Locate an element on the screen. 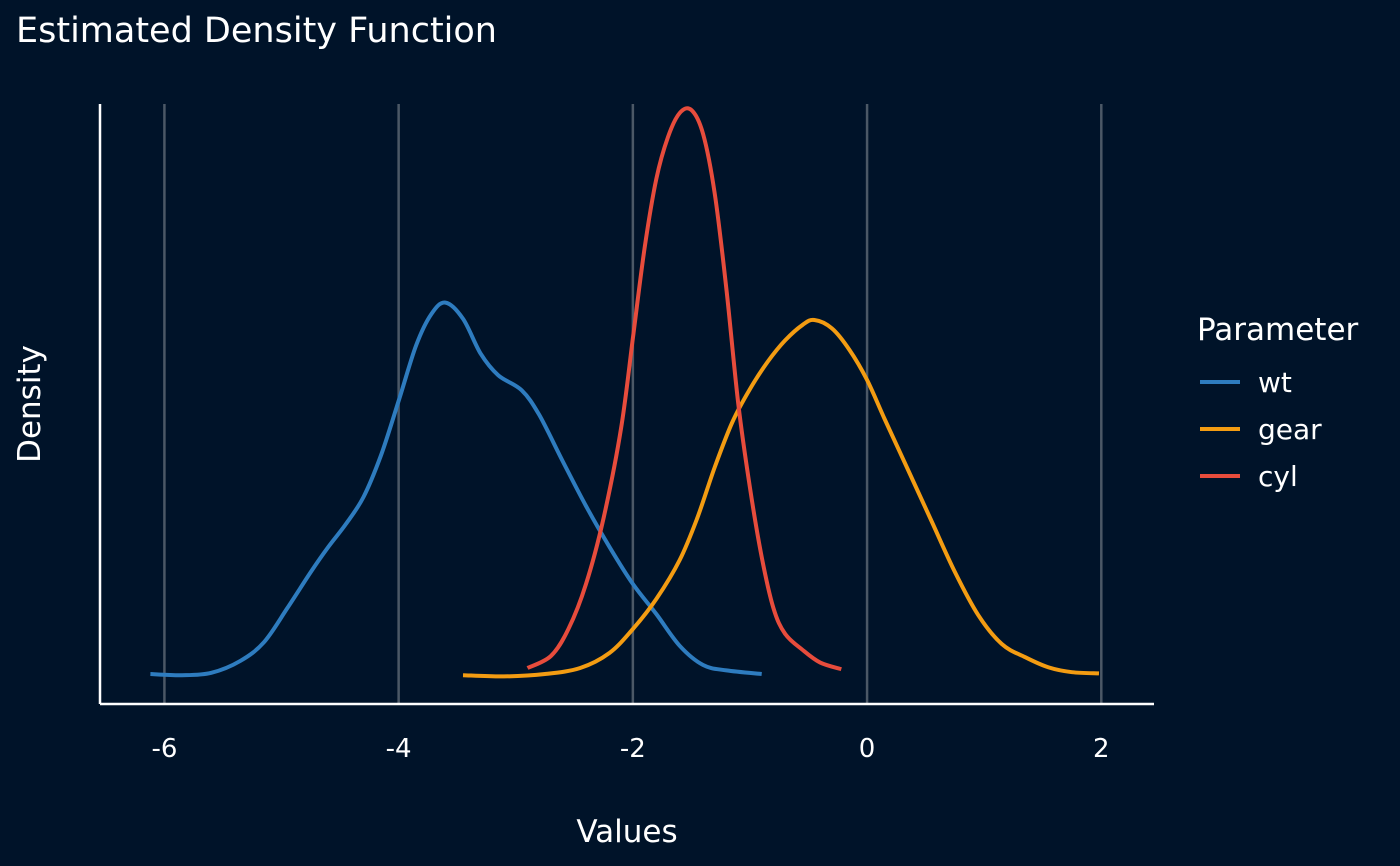 This screenshot has height=866, width=1400. x-axis-title: Values is located at coordinates (626, 832).